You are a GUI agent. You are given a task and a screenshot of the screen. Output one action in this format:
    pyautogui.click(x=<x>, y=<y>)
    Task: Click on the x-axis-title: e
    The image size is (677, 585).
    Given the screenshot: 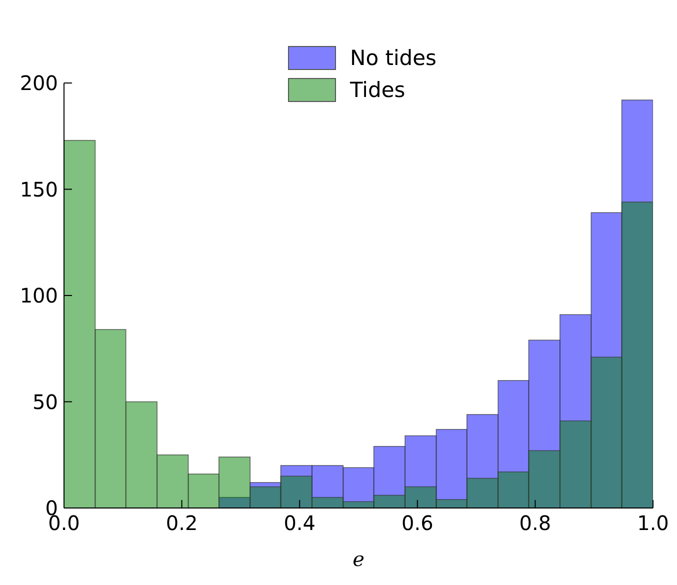 What is the action you would take?
    pyautogui.click(x=358, y=559)
    